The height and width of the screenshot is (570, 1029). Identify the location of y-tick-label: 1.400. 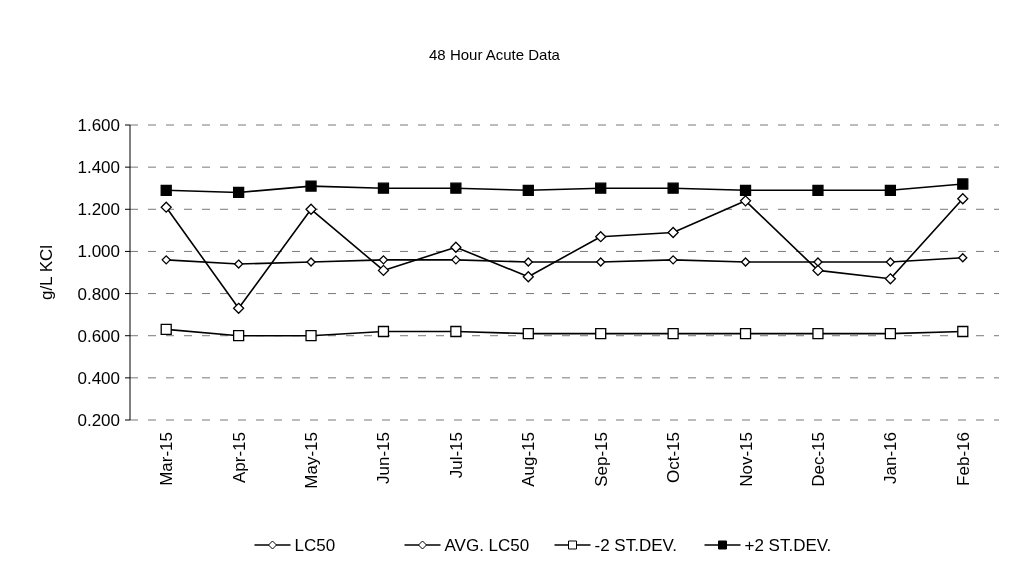
(98, 168).